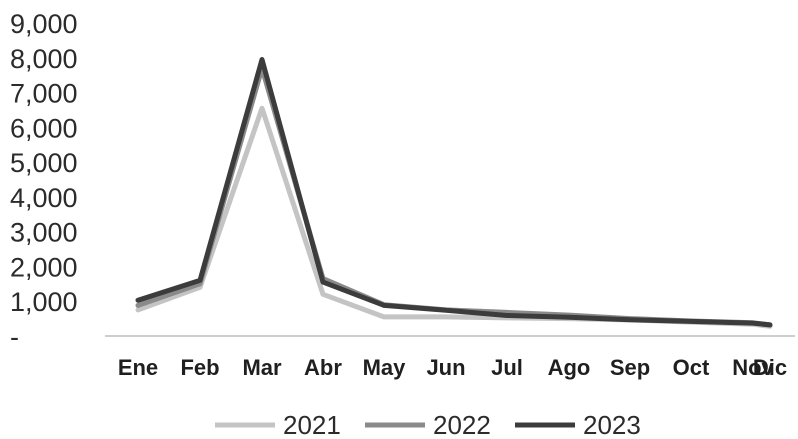 The width and height of the screenshot is (798, 439). I want to click on x-tick-label: Ago, so click(569, 367).